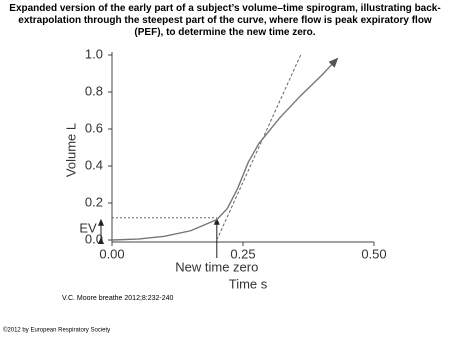  What do you see at coordinates (56, 330) in the screenshot?
I see `copyright: ©2012 by European Respiratory Society` at bounding box center [56, 330].